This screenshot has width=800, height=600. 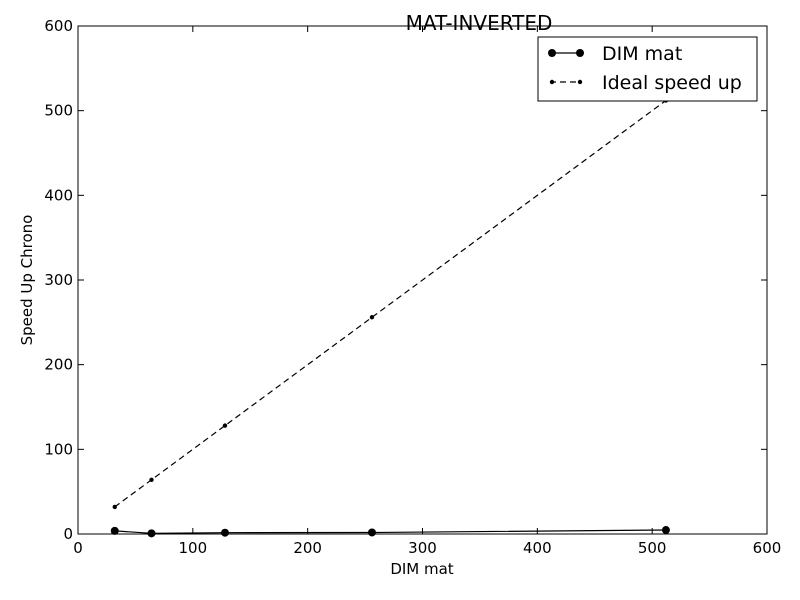 What do you see at coordinates (58, 26) in the screenshot?
I see `y-tick-label: 600` at bounding box center [58, 26].